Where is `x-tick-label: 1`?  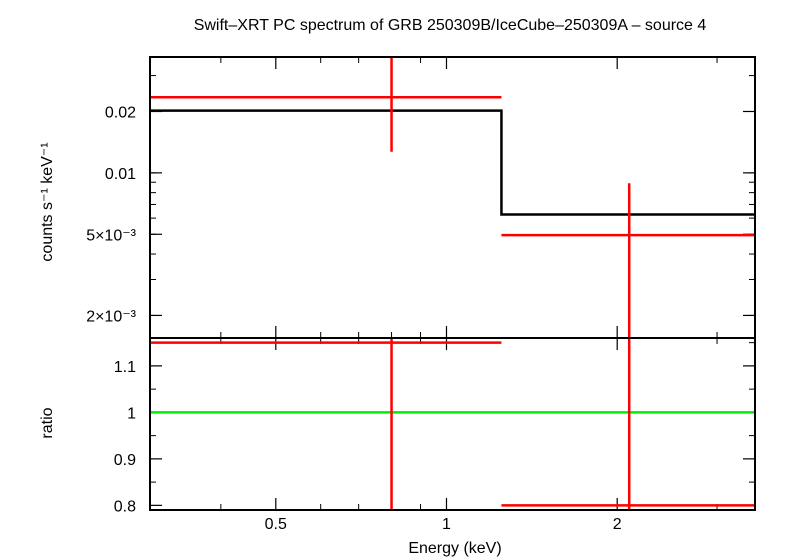
x-tick-label: 1 is located at coordinates (446, 524).